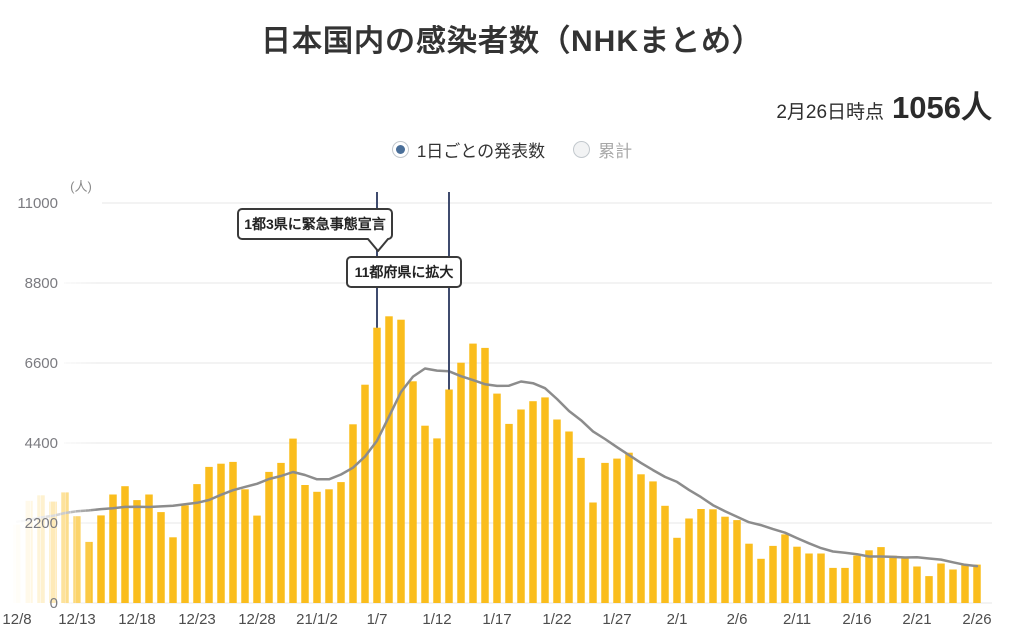 The height and width of the screenshot is (642, 1024). I want to click on bar-2/26, so click(977, 583).